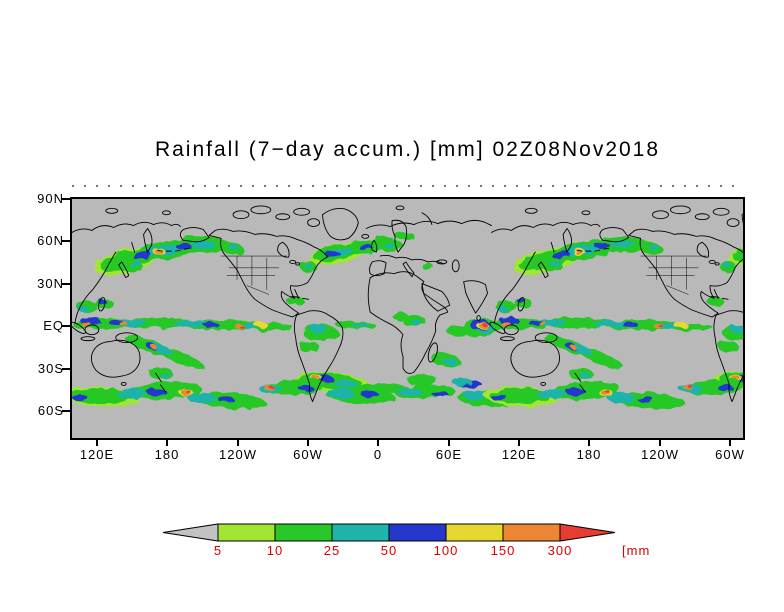  I want to click on colorbar-level-label: 150, so click(503, 550).